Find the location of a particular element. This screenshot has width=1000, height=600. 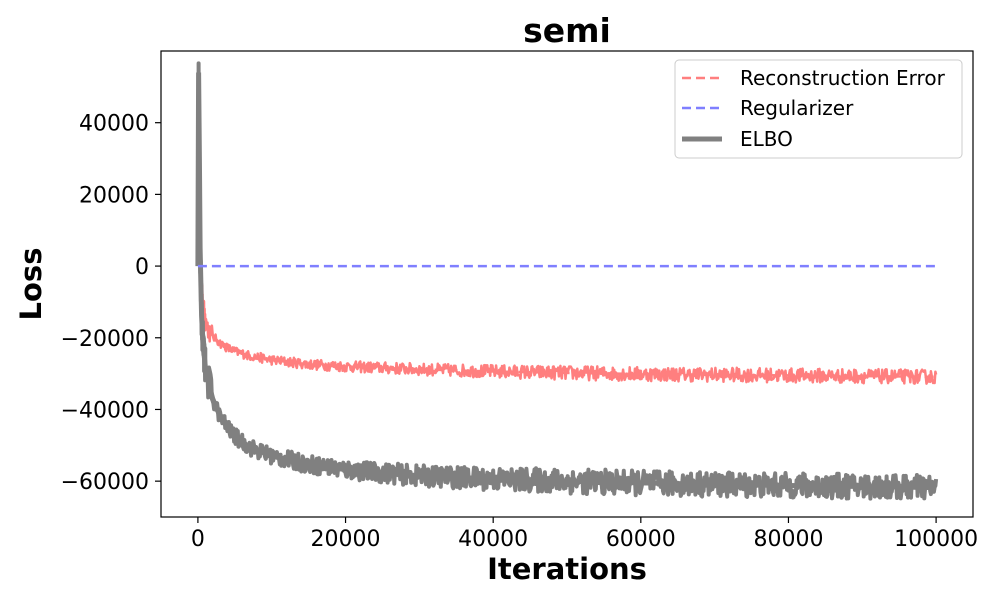

y-tick-label: 40000 is located at coordinates (114, 124).